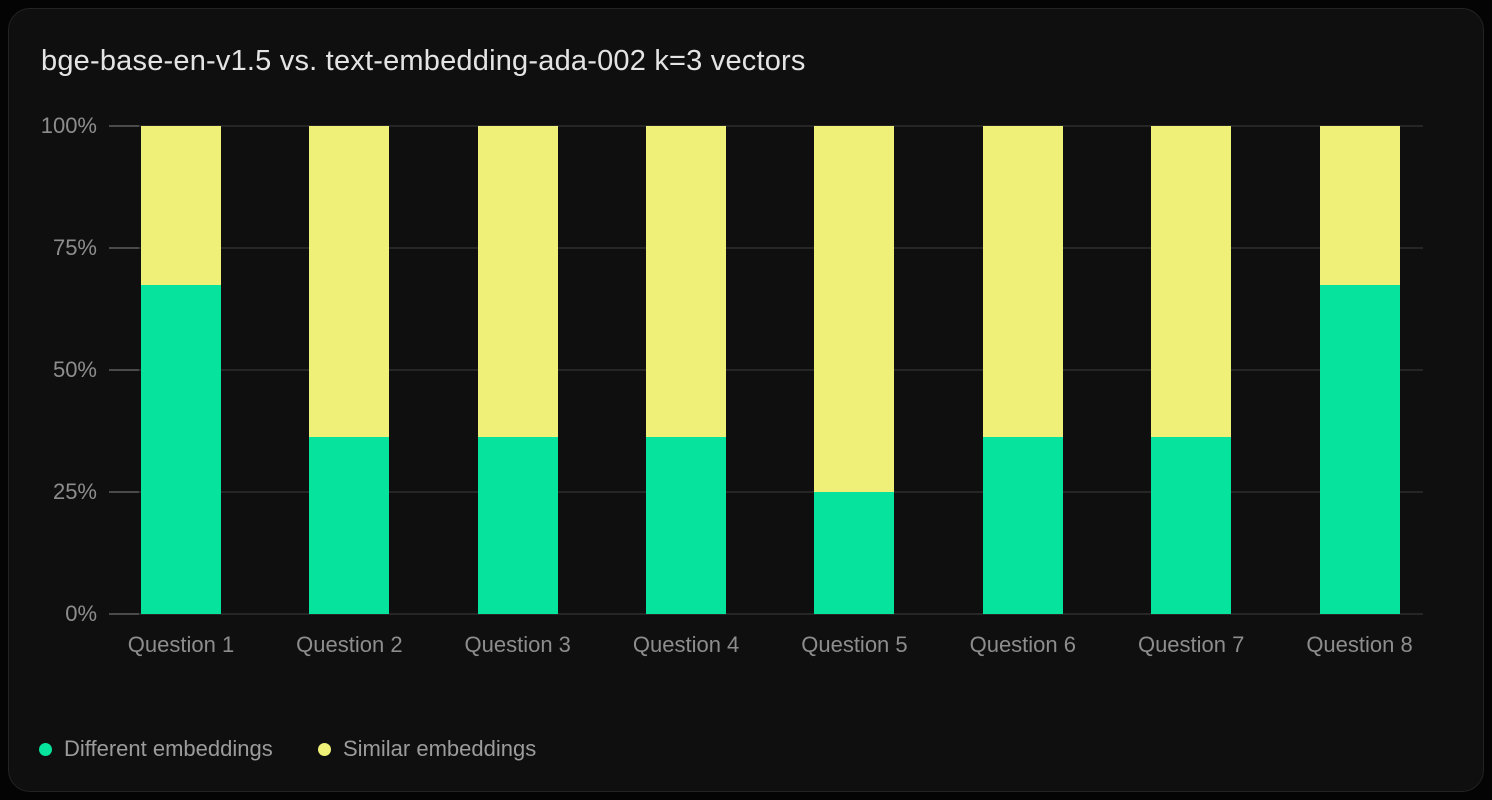 Image resolution: width=1492 pixels, height=800 pixels. Describe the element at coordinates (1191, 644) in the screenshot. I see `x-axis-label: Question 7` at that location.